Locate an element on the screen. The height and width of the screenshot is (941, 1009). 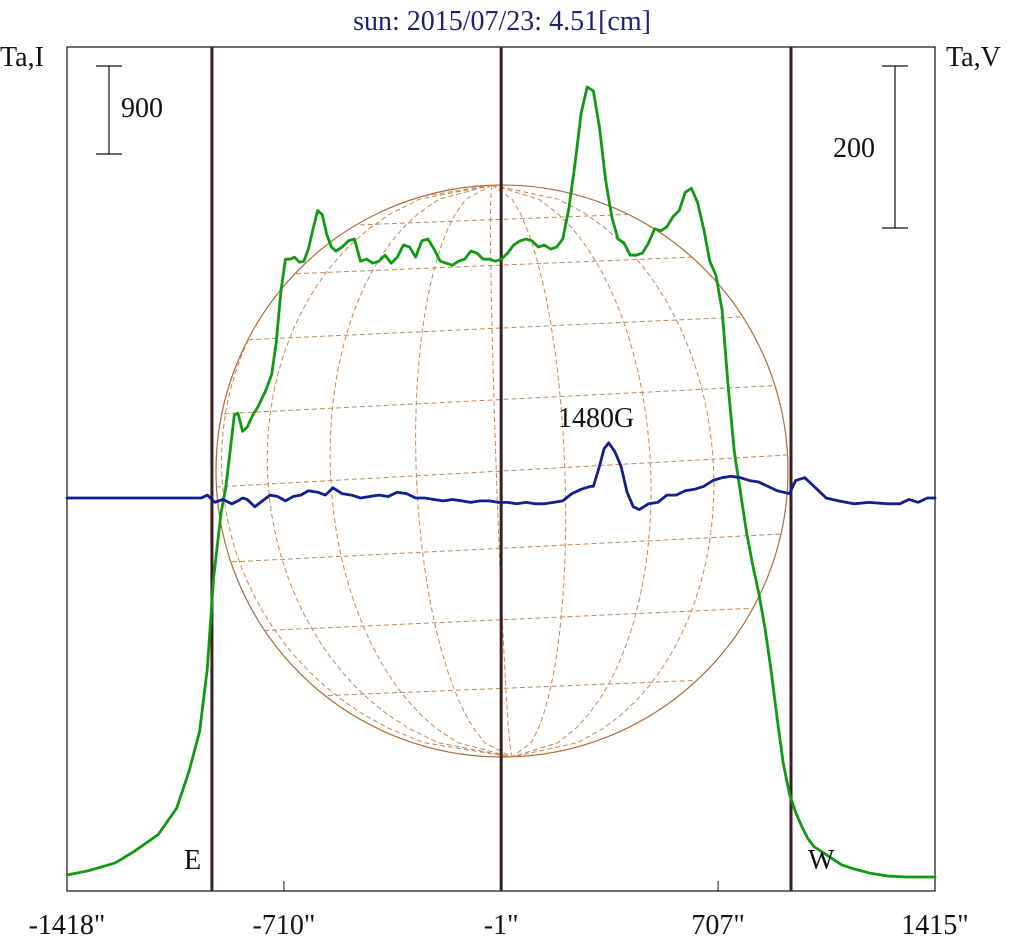
left-axis-label: Ta,I is located at coordinates (22, 57).